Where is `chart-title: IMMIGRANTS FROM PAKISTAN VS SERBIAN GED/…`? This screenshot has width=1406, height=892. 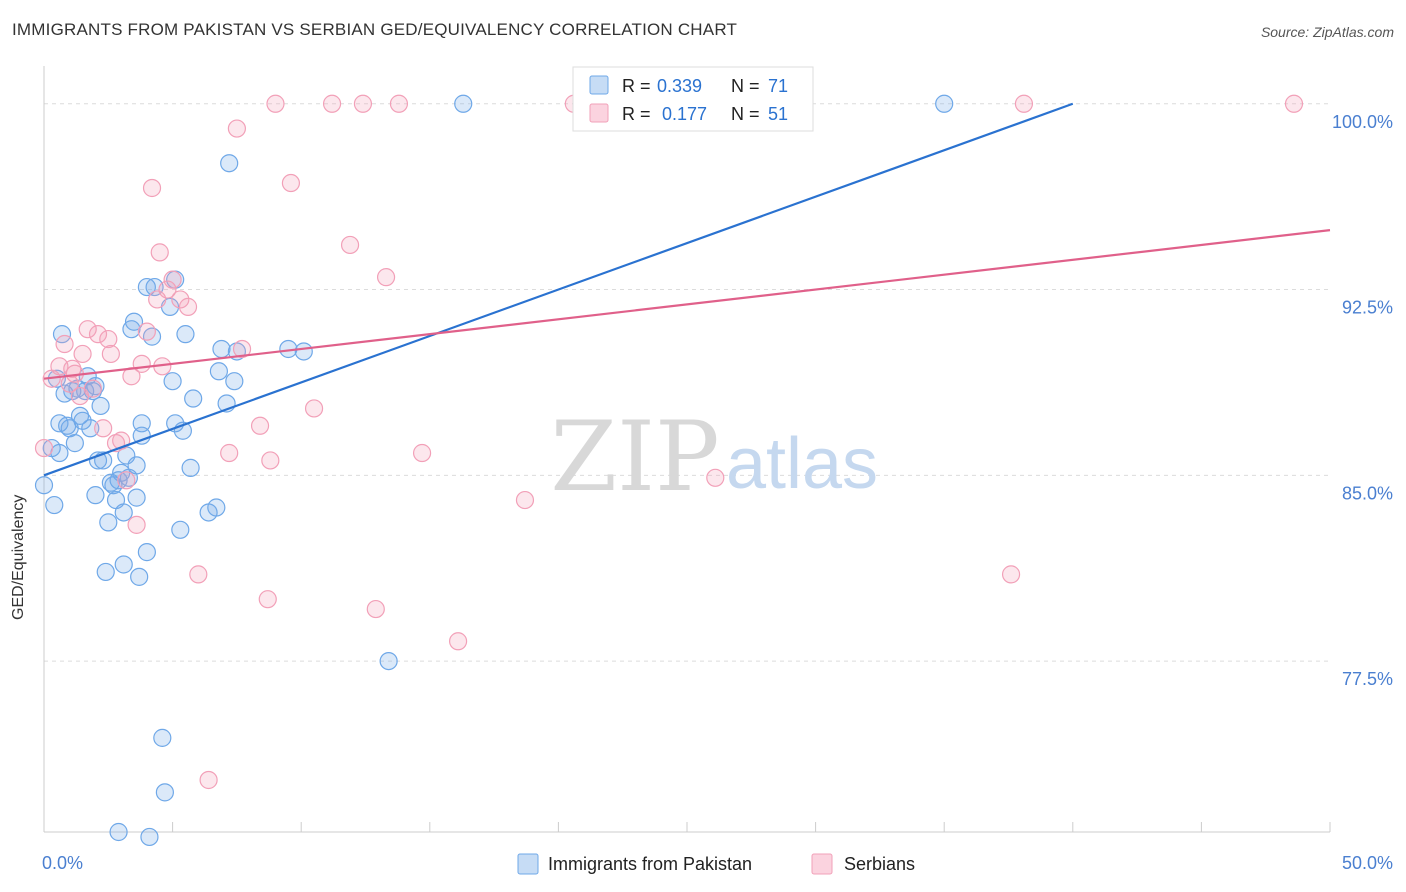
chart-title: IMMIGRANTS FROM PAKISTAN VS SERBIAN GED/… is located at coordinates (375, 29).